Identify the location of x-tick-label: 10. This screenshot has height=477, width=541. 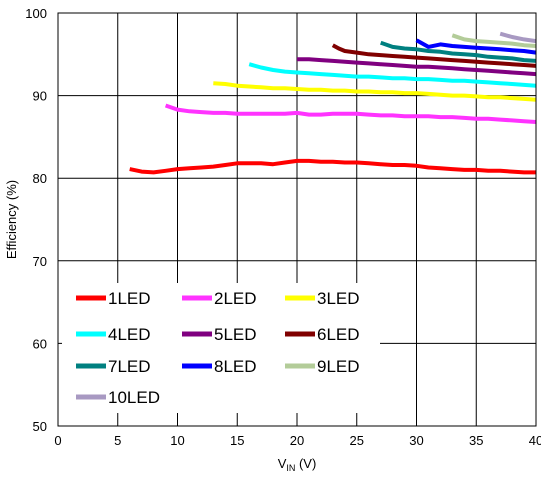
(177, 440).